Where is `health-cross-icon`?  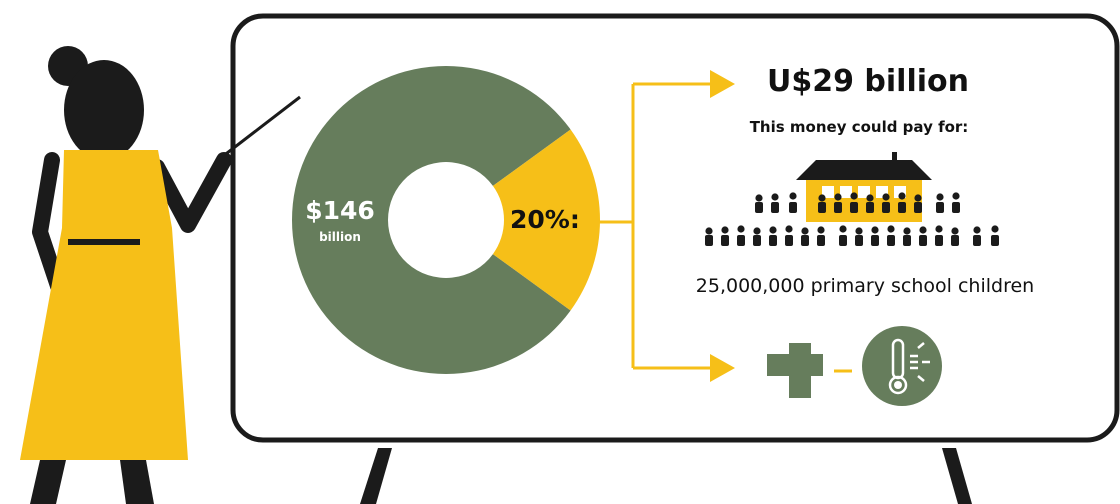
health-cross-icon is located at coordinates (795, 370).